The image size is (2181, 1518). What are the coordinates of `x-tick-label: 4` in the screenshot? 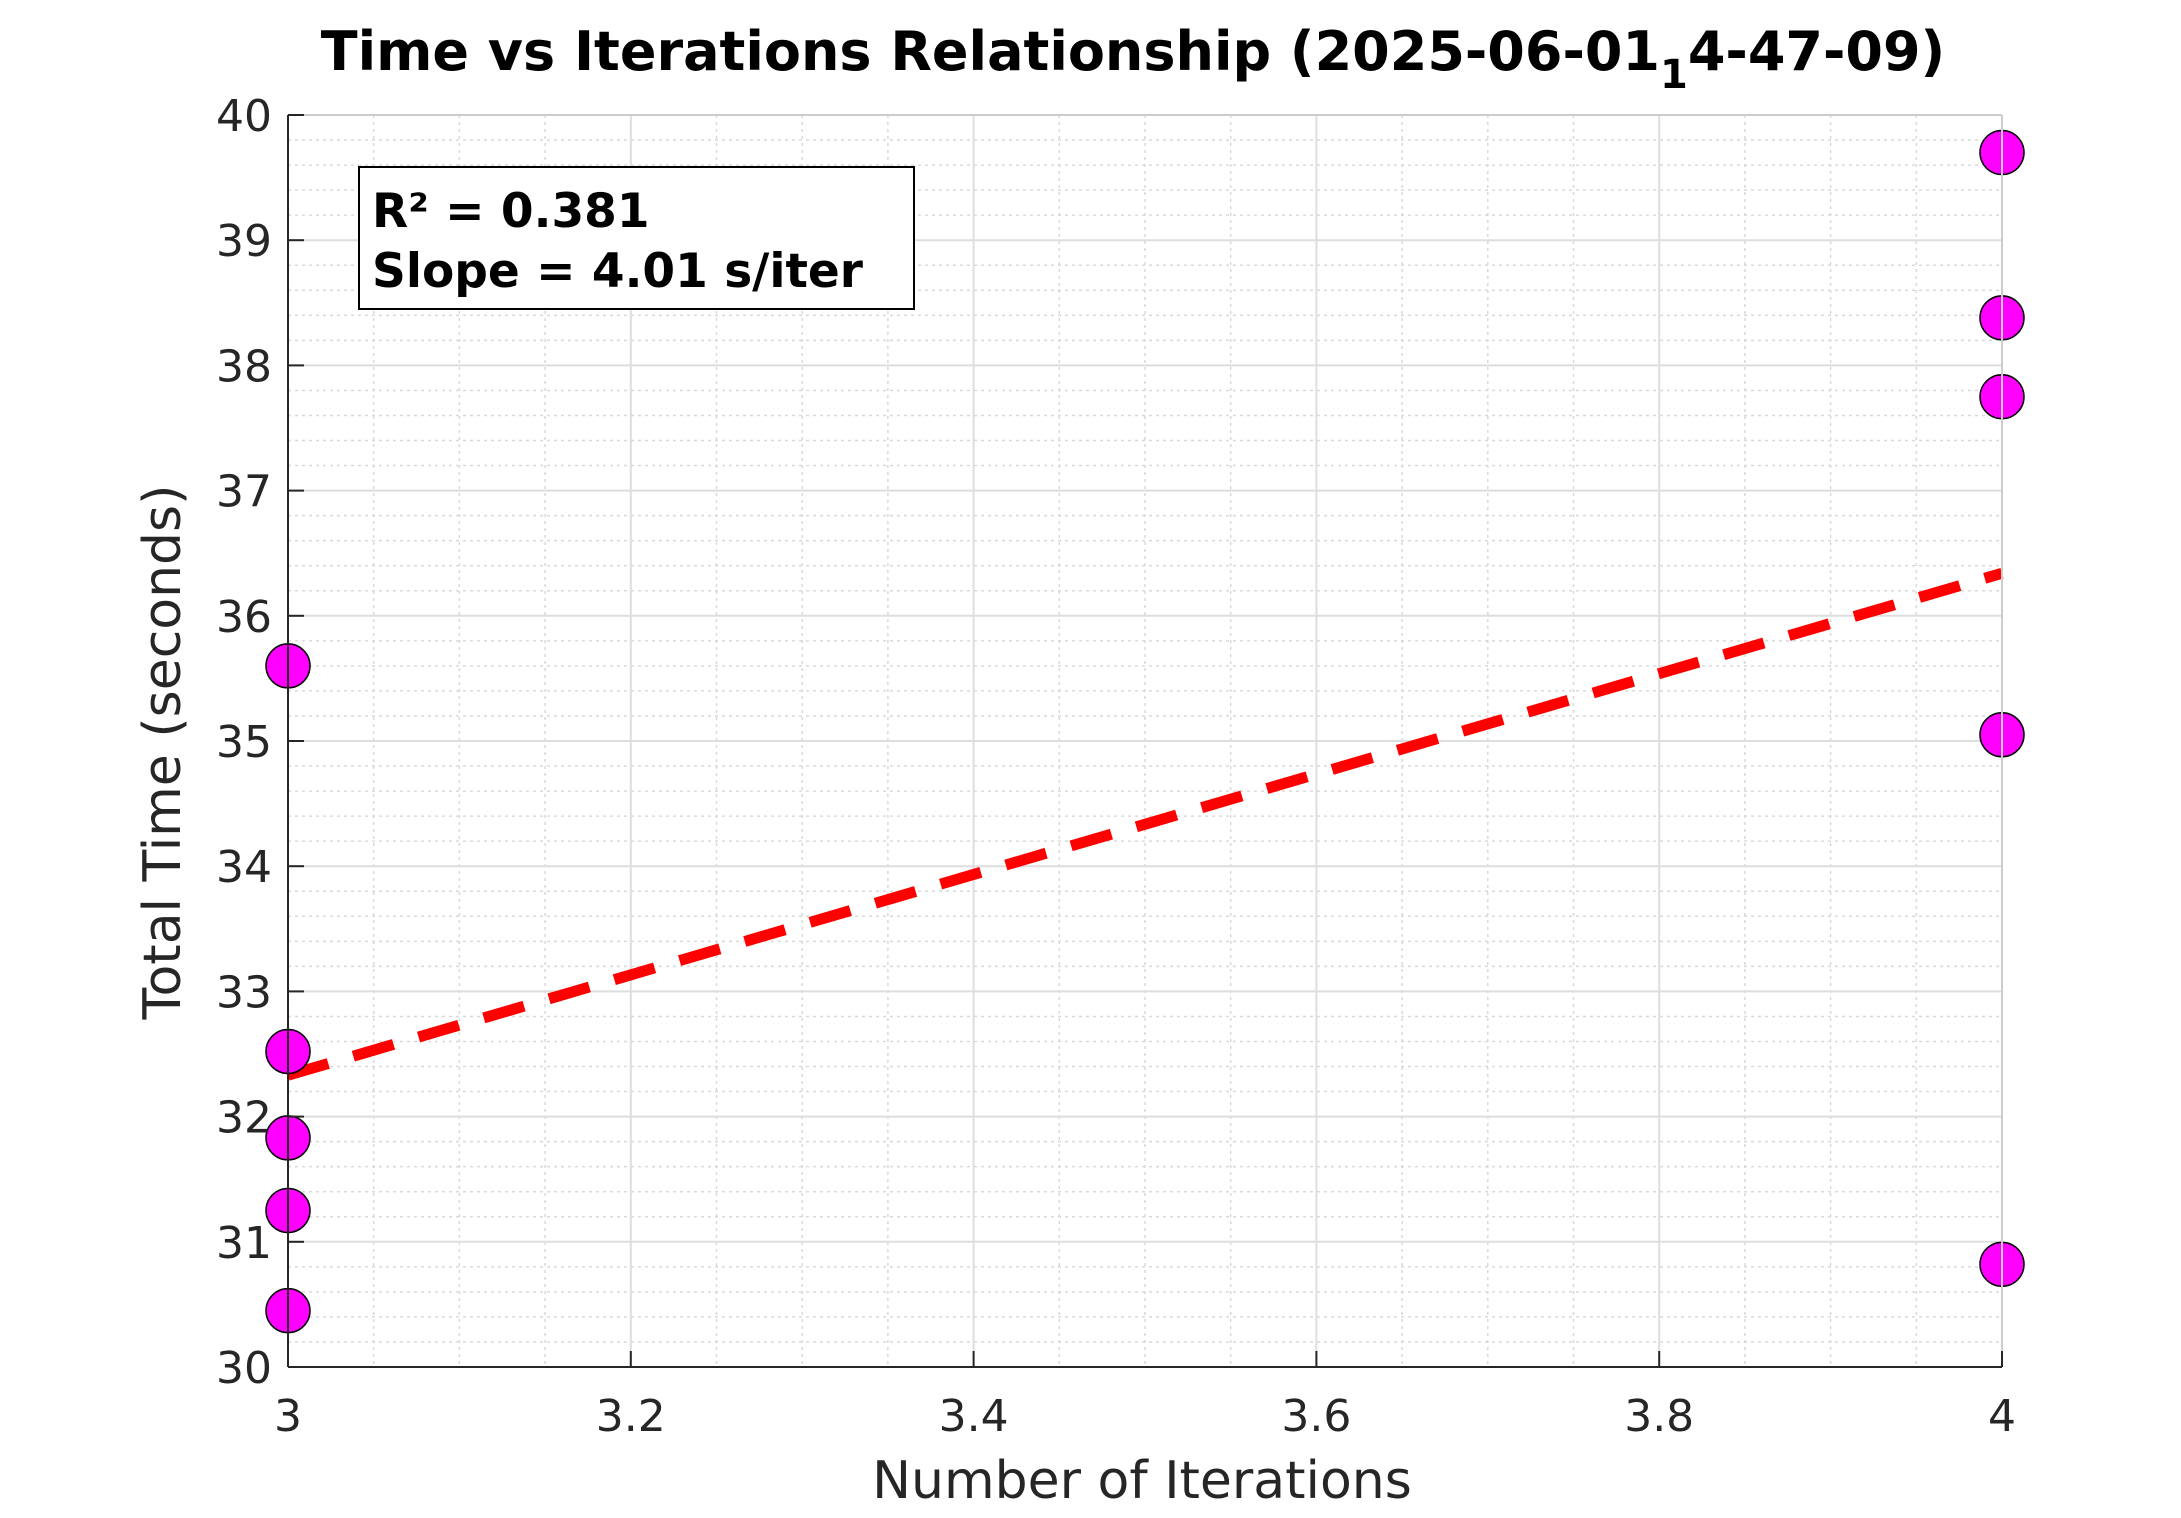 It's located at (2002, 1416).